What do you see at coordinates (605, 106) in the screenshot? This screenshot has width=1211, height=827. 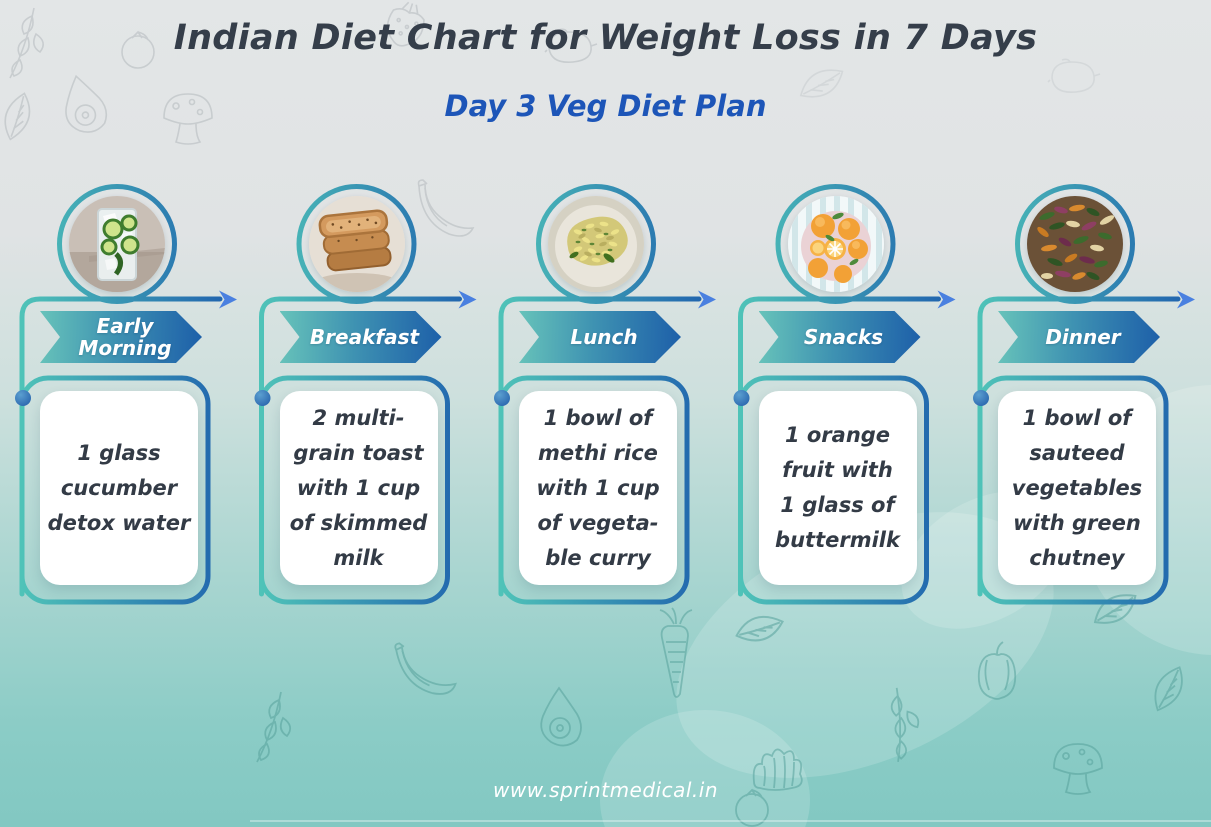 I see `page-subtitle: Day 3 Veg Diet Plan` at bounding box center [605, 106].